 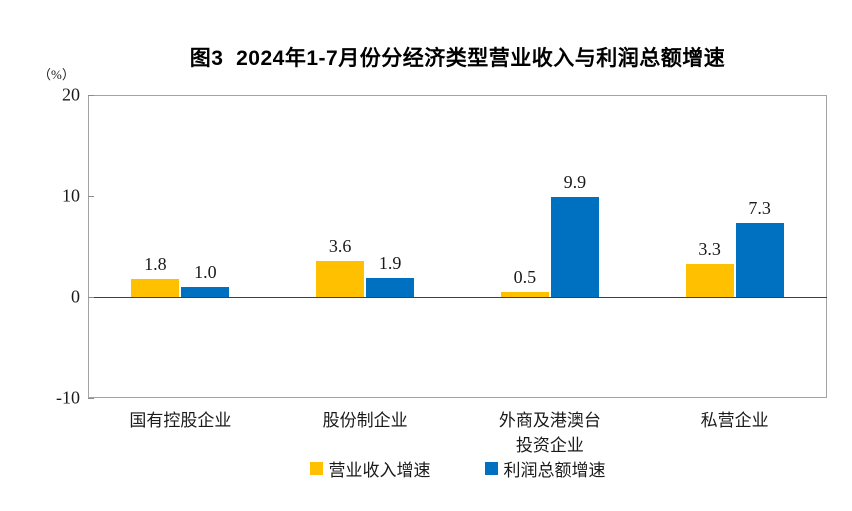 I want to click on x-axis-zero-line, so click(x=457, y=297).